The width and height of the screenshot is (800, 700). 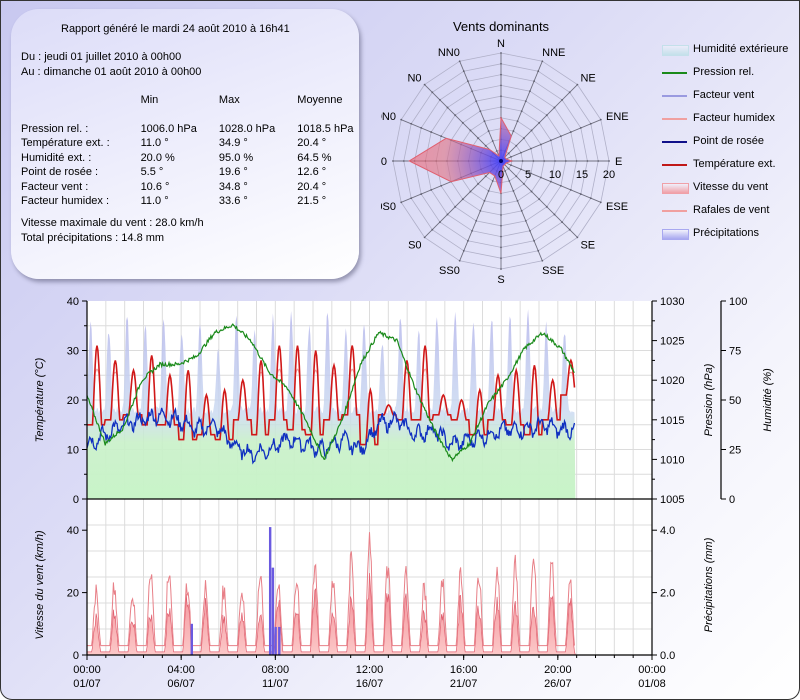 What do you see at coordinates (73, 302) in the screenshot?
I see `temperature-tick-label: 40` at bounding box center [73, 302].